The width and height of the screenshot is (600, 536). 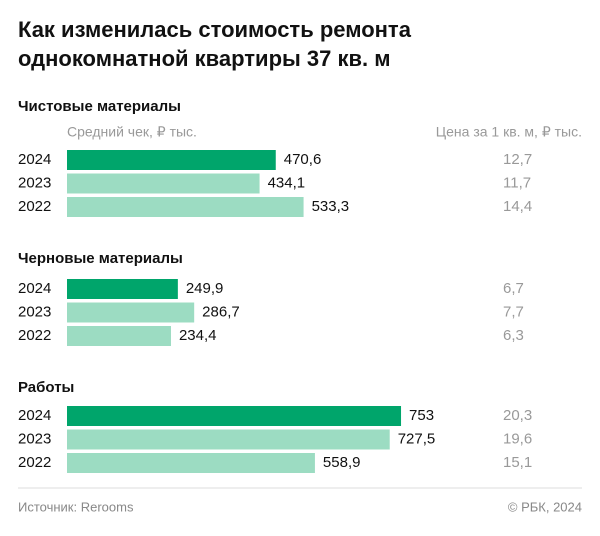 What do you see at coordinates (513, 311) in the screenshot?
I see `price-label: 7,7` at bounding box center [513, 311].